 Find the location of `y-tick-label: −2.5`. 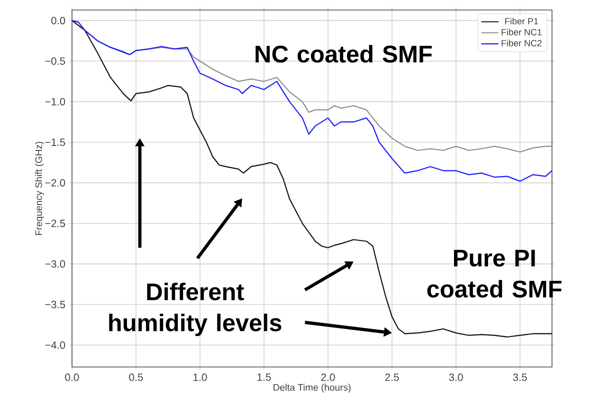

y-tick-label: −2.5 is located at coordinates (55, 224).